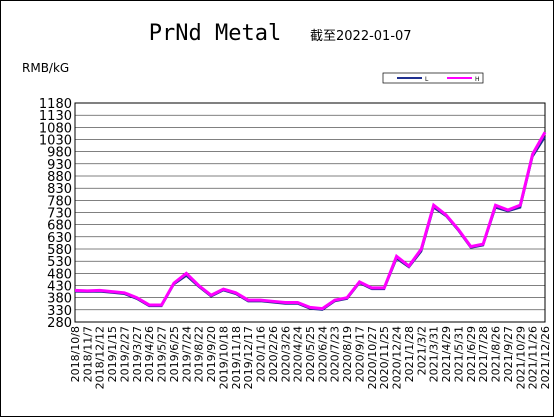 This screenshot has width=554, height=417. Describe the element at coordinates (59, 238) in the screenshot. I see `y-tick-label: 630` at that location.